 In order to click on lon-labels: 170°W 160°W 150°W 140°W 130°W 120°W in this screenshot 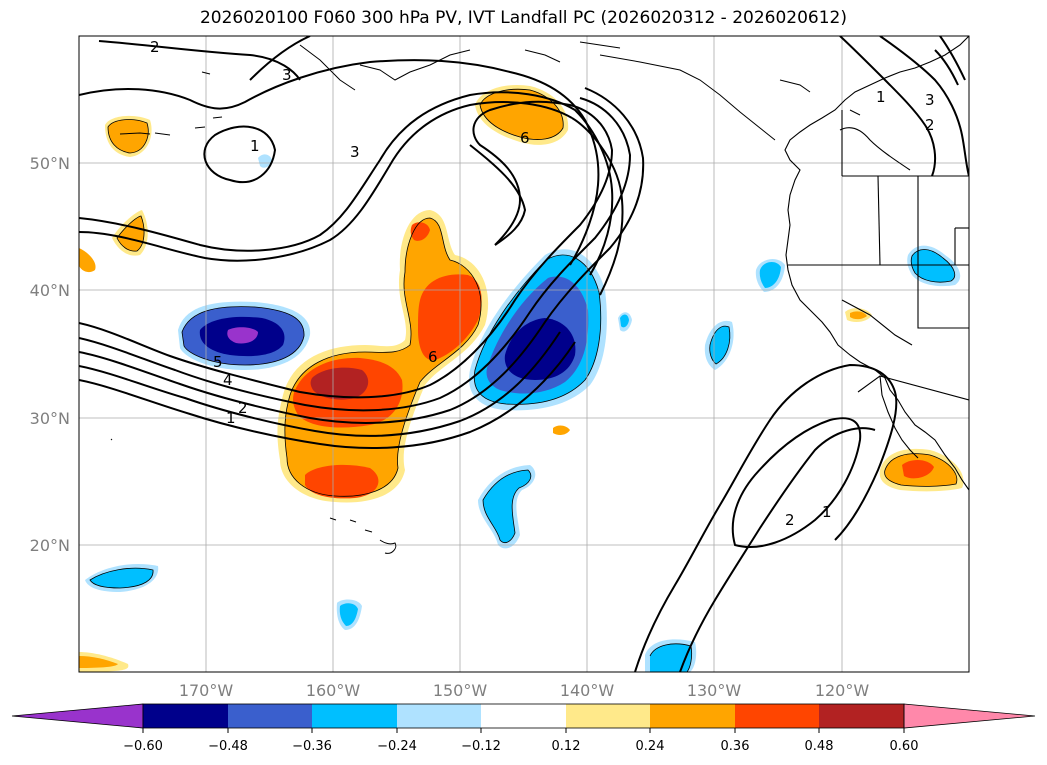, I will do `click(524, 690)`.